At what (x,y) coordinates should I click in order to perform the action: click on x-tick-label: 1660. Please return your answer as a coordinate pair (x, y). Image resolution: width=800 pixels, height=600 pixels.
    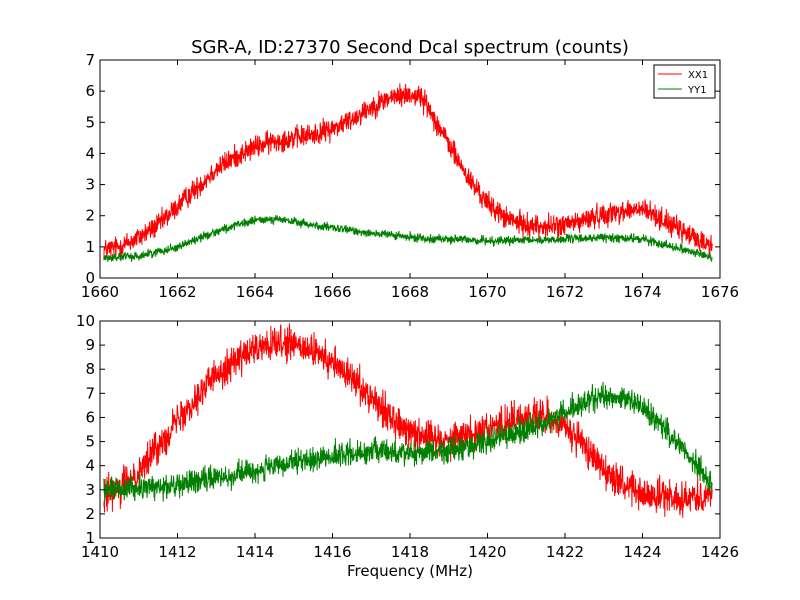
    Looking at the image, I should click on (100, 292).